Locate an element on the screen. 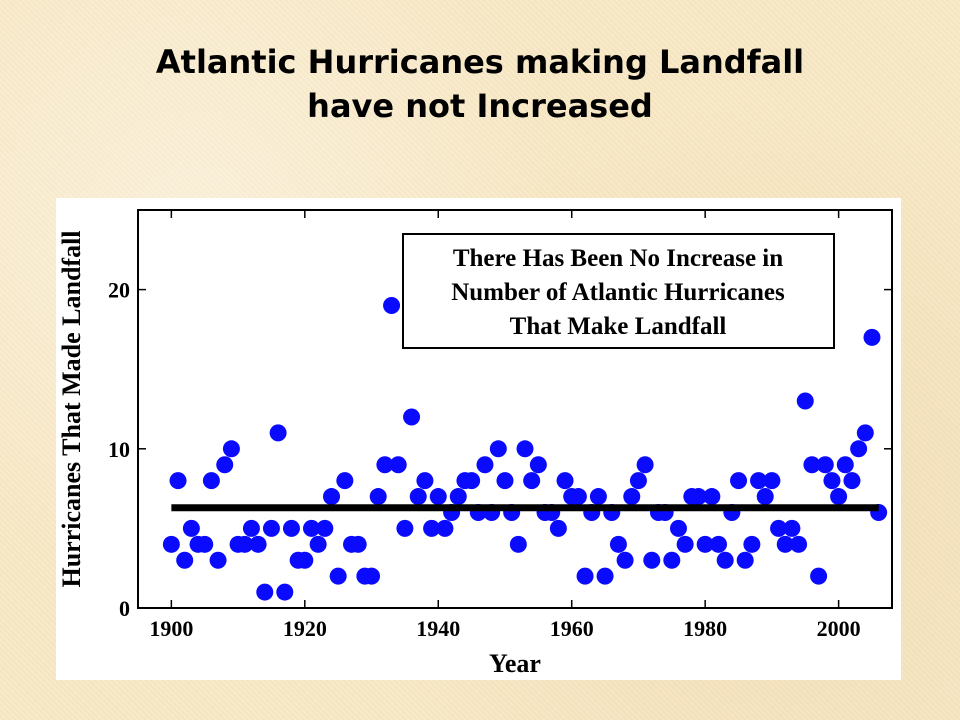 The height and width of the screenshot is (720, 960). y-tick-label: 20 is located at coordinates (119, 290).